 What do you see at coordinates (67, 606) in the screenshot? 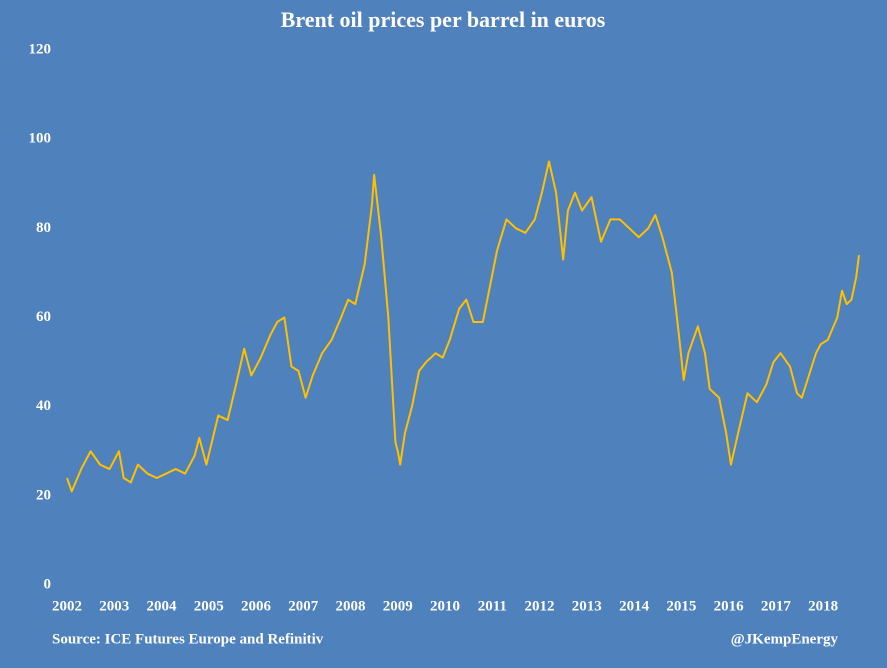
I see `x-tick-label: 2002` at bounding box center [67, 606].